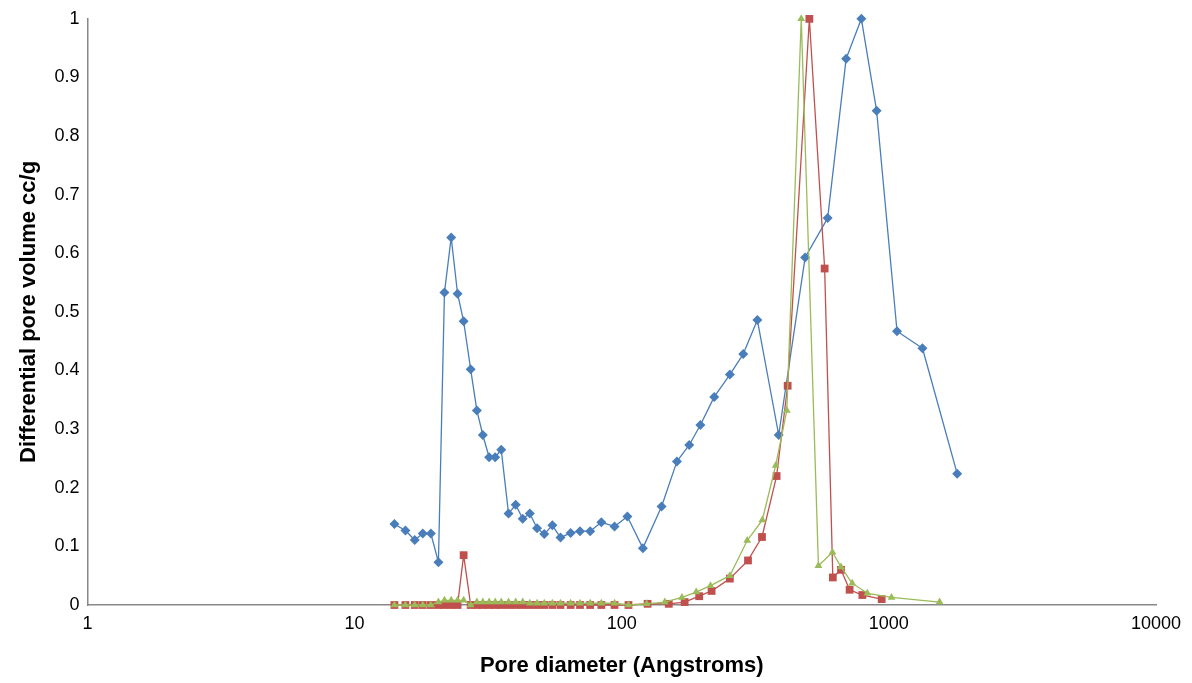  Describe the element at coordinates (67, 486) in the screenshot. I see `y-tick-label: 0.2` at that location.